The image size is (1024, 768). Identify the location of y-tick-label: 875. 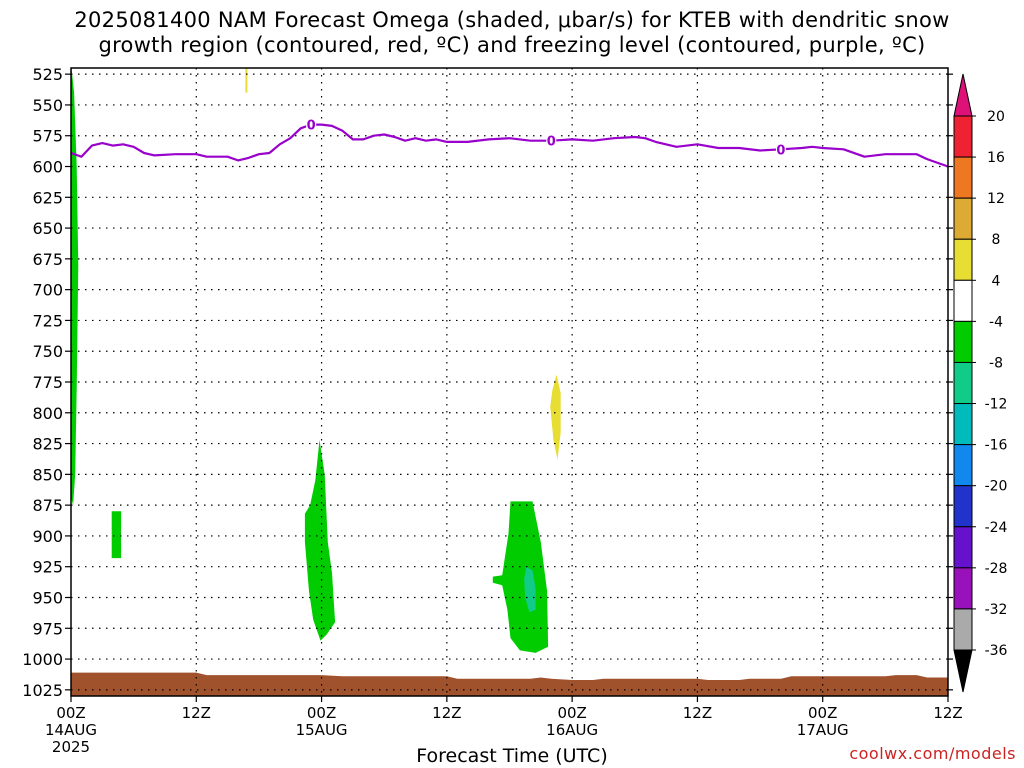
(47, 505).